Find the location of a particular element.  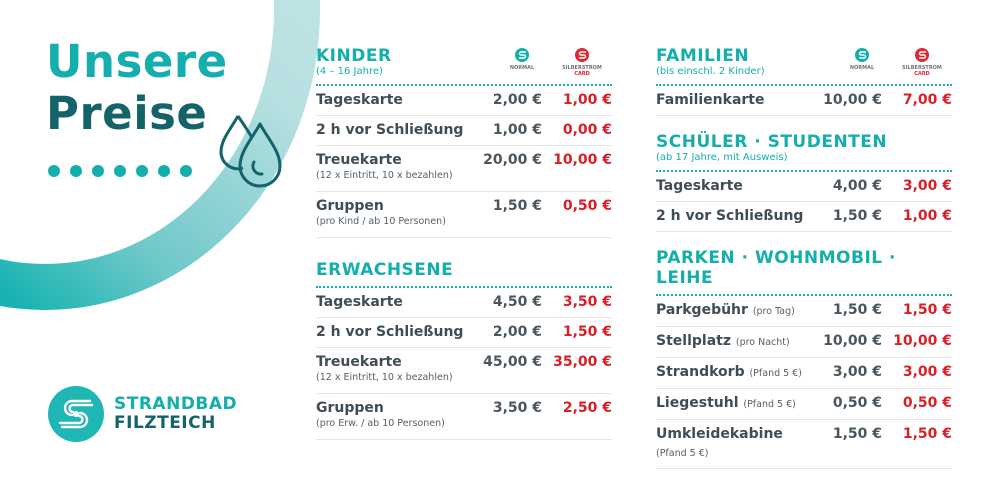

item-name-wrap: Gruppen (pro Kind / ab 10 Personen) is located at coordinates (395, 212).